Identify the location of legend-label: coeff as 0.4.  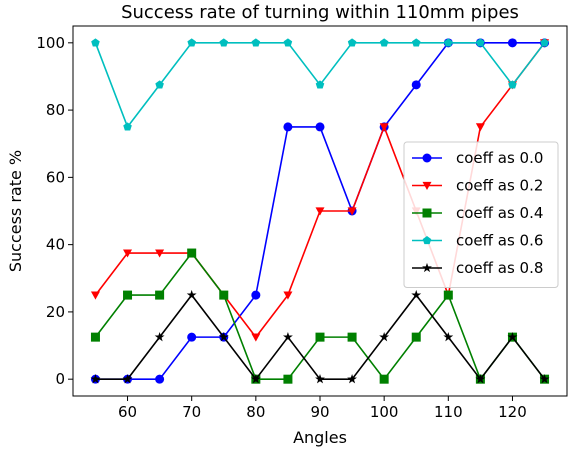
(499, 213).